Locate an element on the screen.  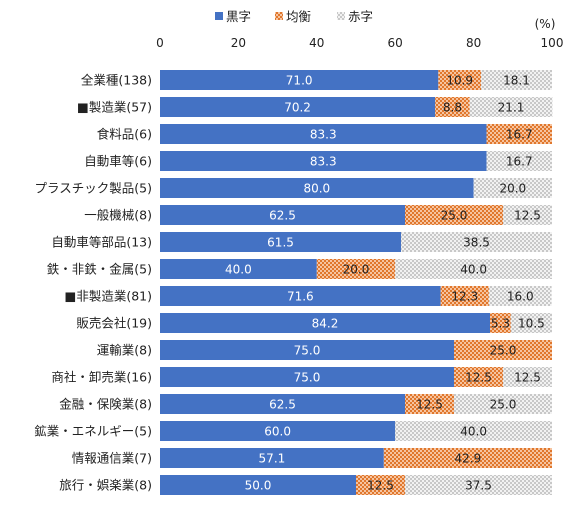
value-label: 38.5 is located at coordinates (476, 243).